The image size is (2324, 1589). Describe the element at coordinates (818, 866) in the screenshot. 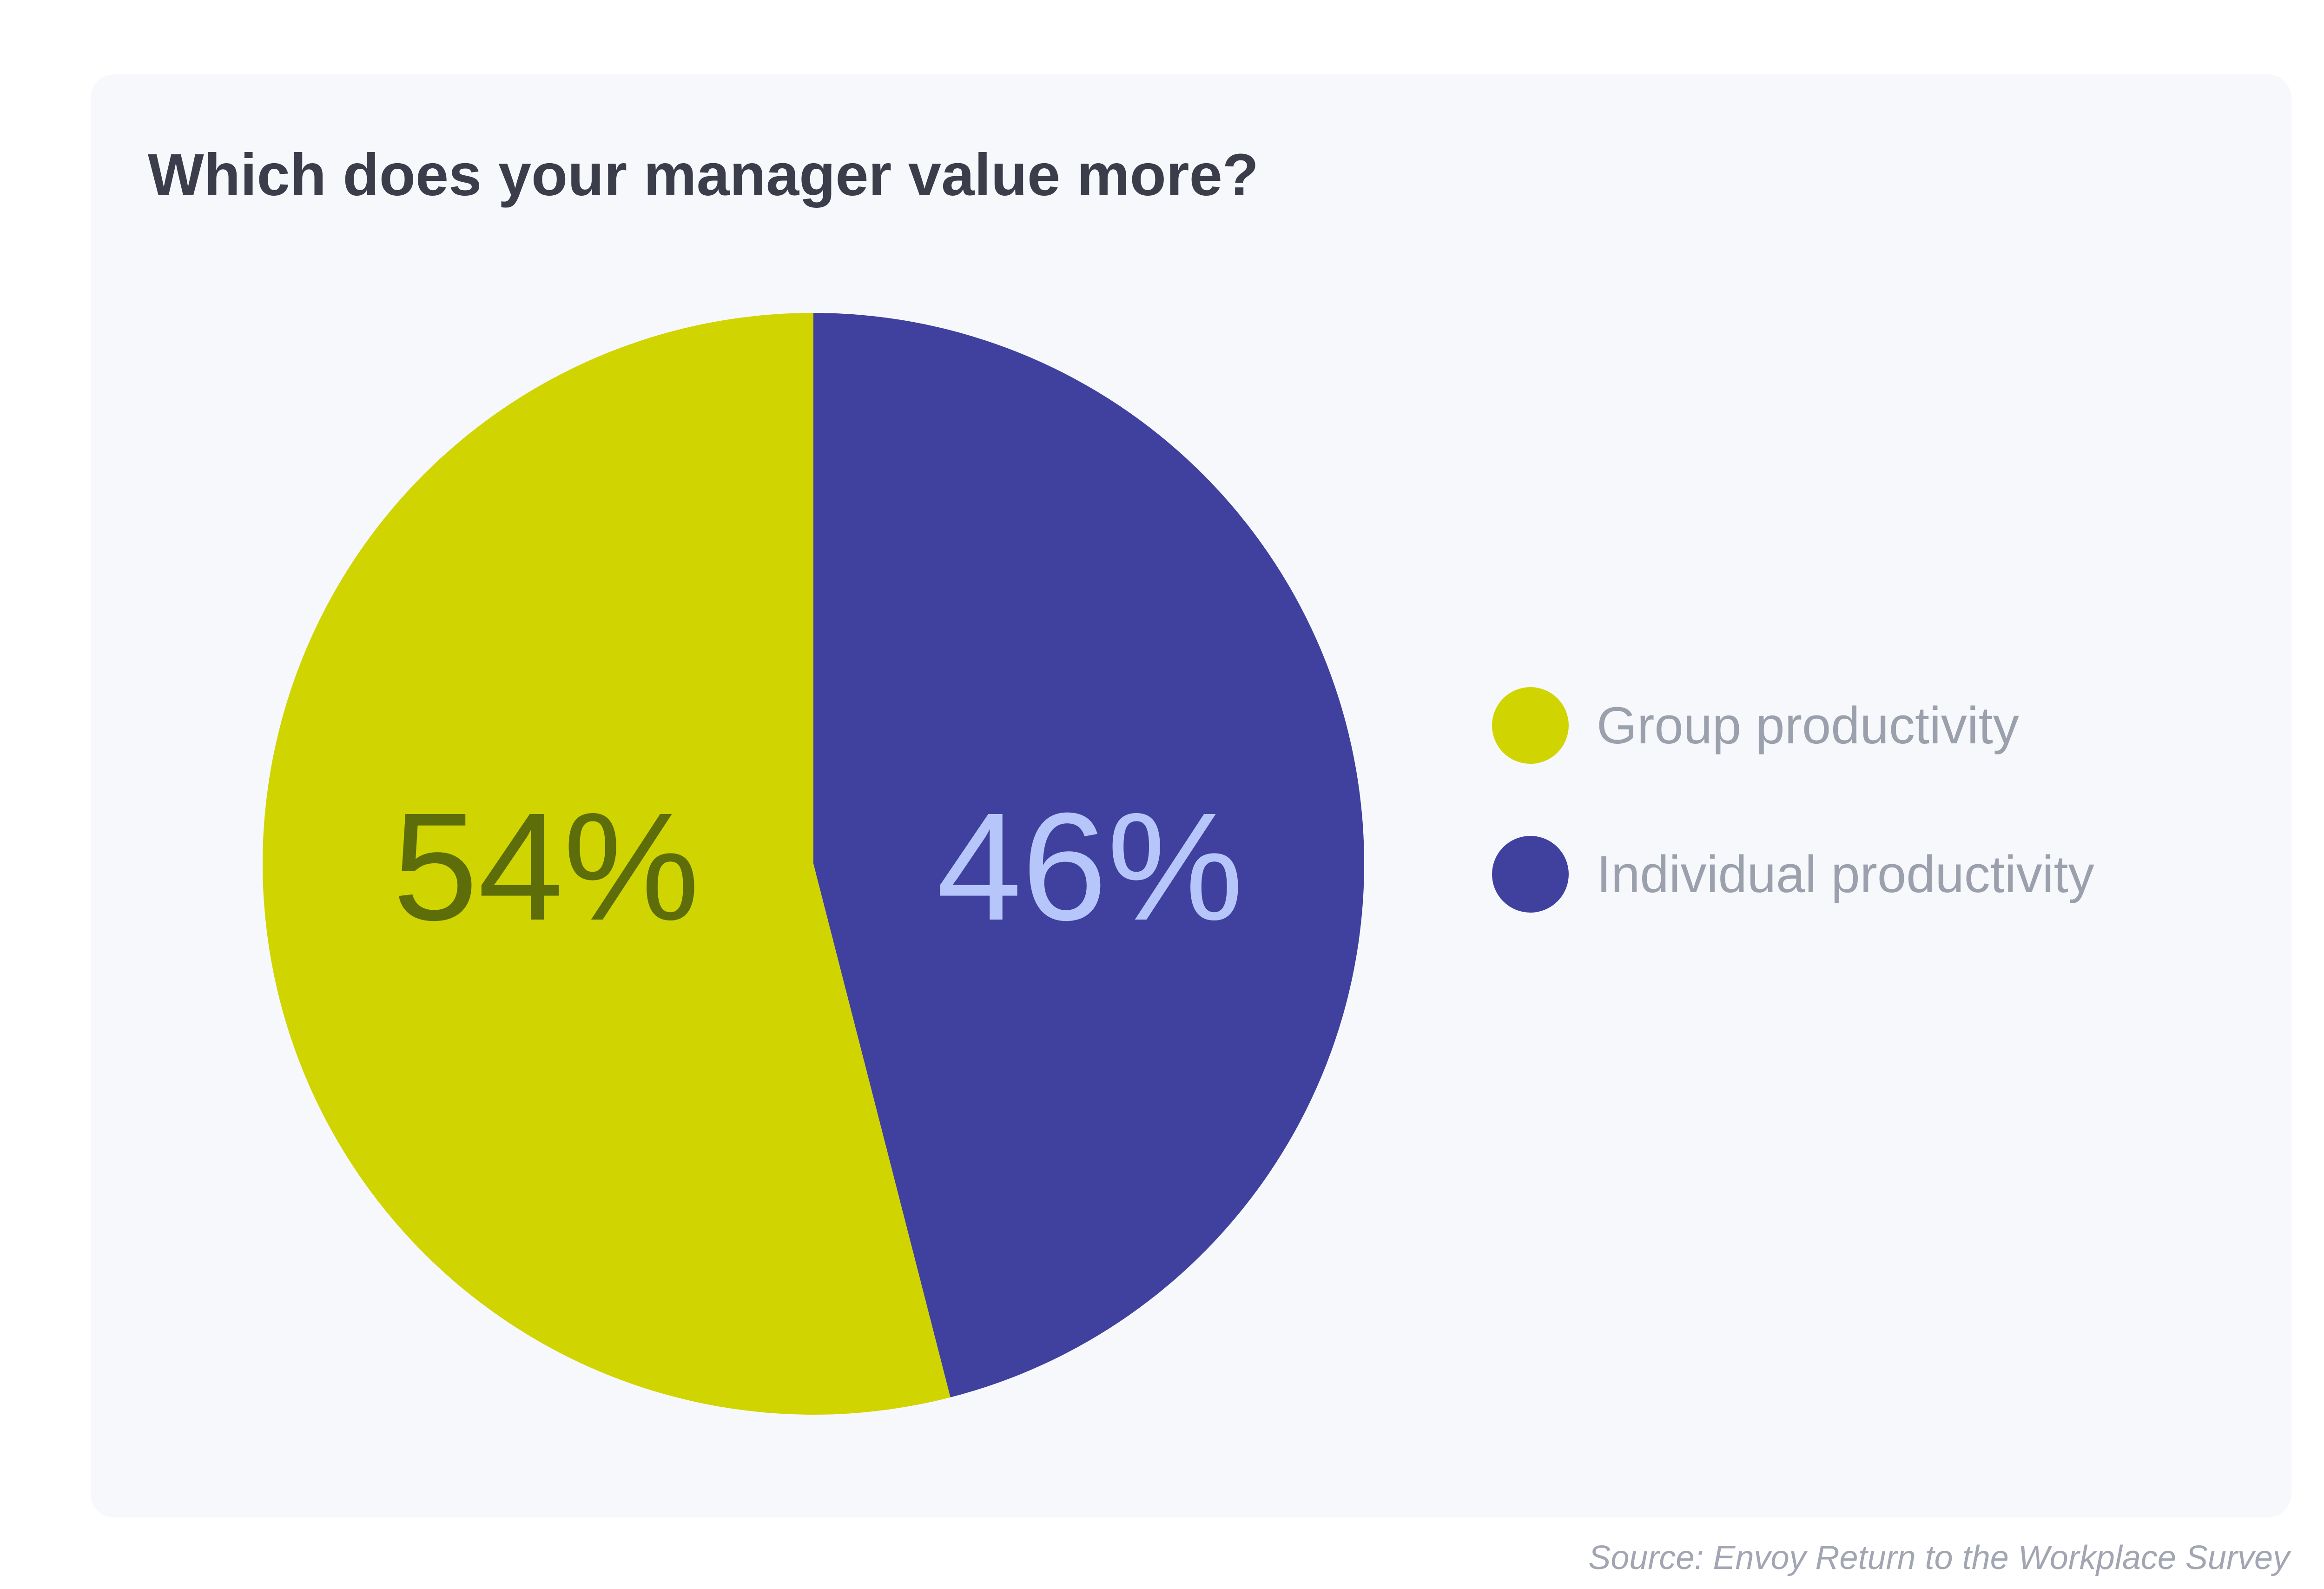

I see `pie-labels: 54% 46%` at that location.